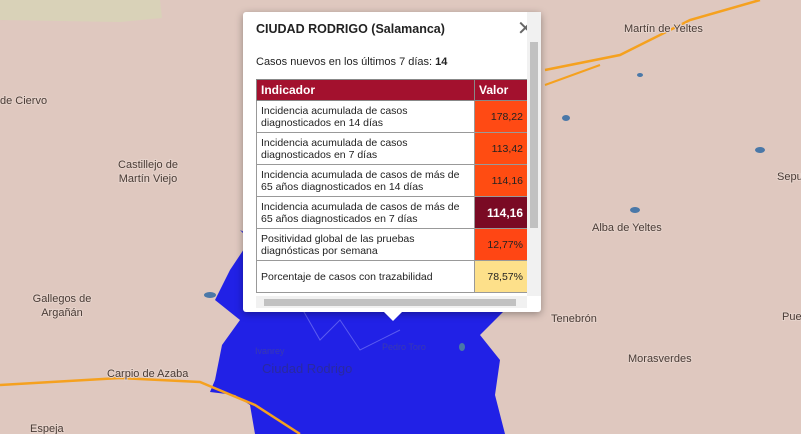 This screenshot has width=801, height=434. I want to click on place-label: Sepu, so click(789, 177).